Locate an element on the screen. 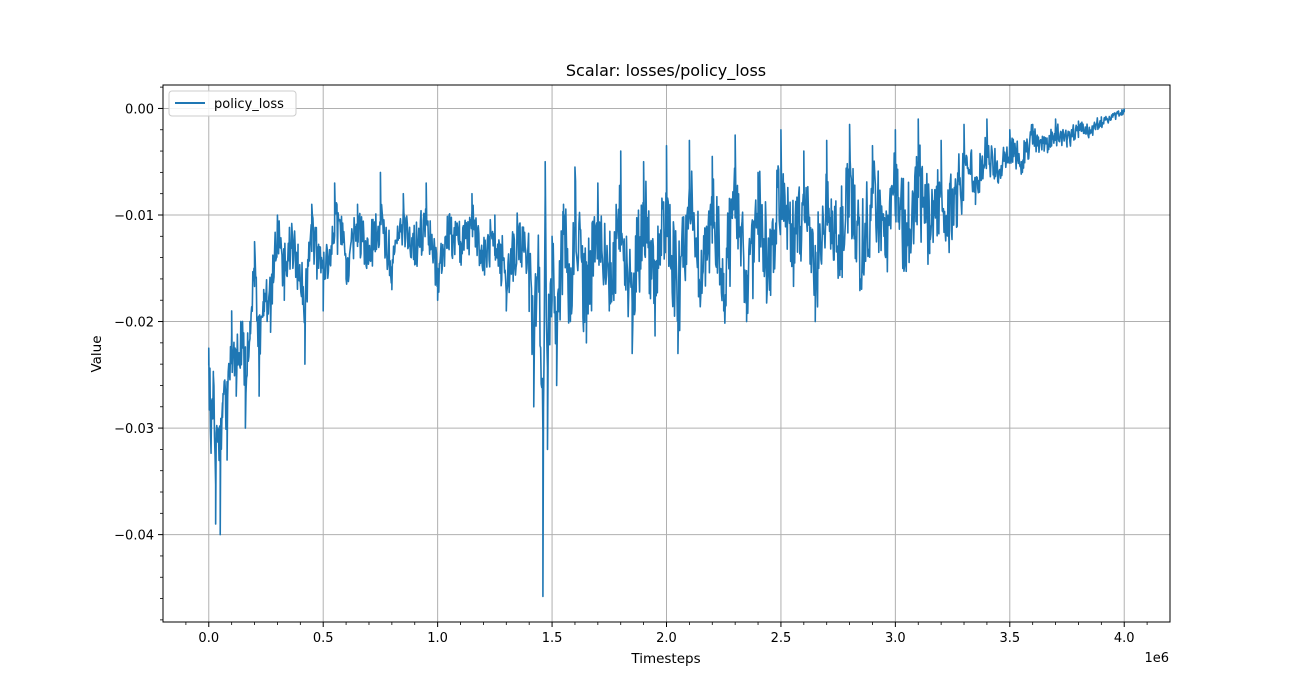 The height and width of the screenshot is (700, 1300). x-axis-label: Timesteps is located at coordinates (665, 659).